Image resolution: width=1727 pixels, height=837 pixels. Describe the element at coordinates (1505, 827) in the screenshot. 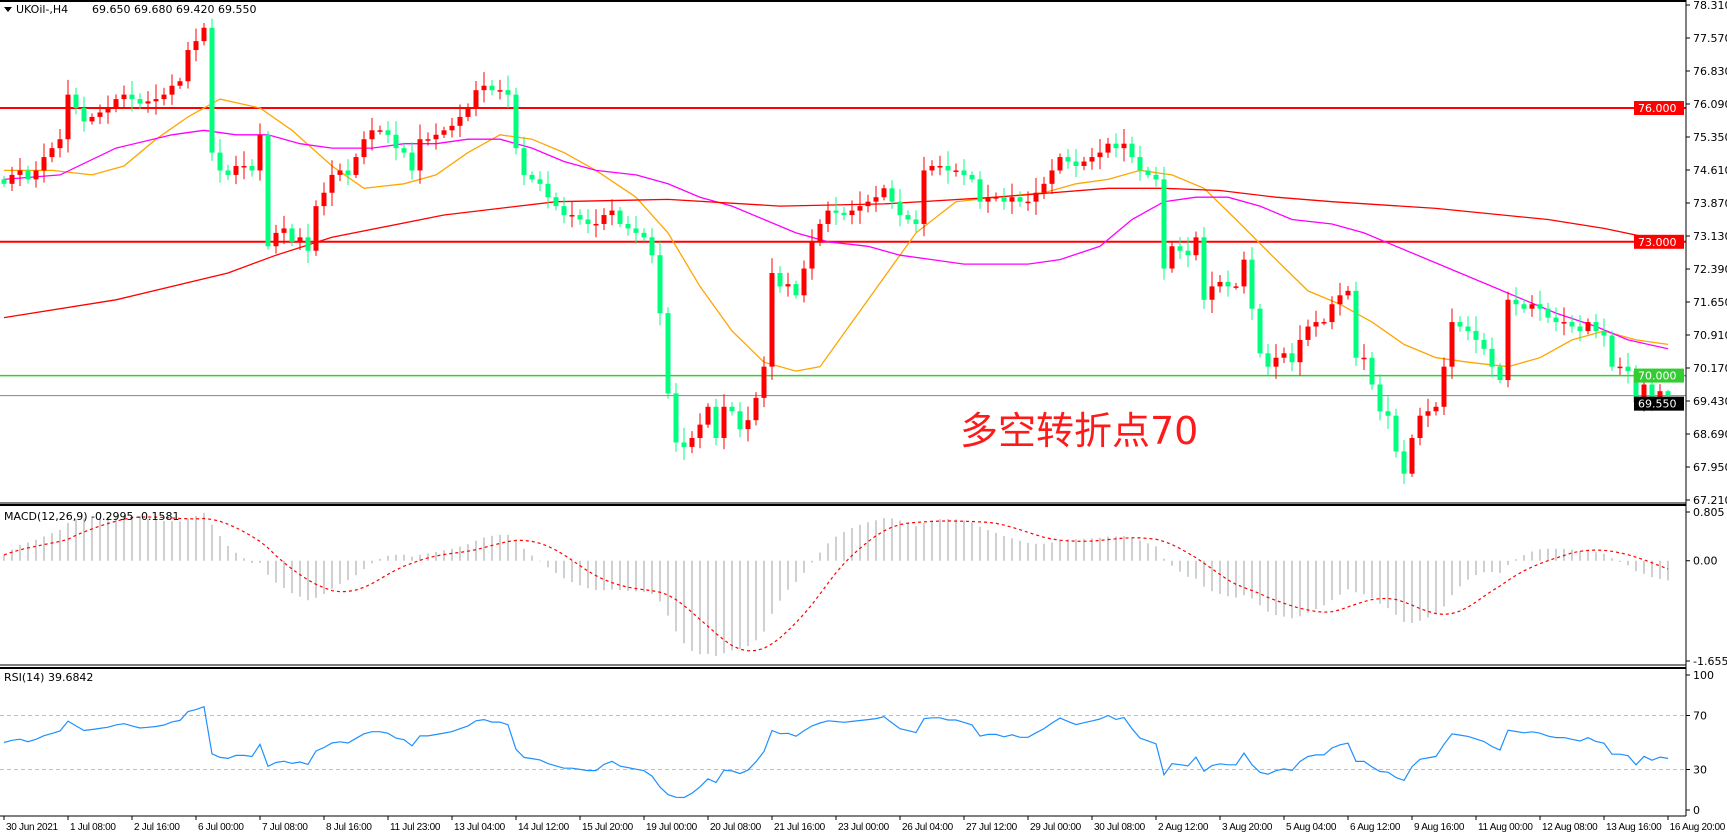

I see `time-tick-label: 11 Aug 00:00` at that location.